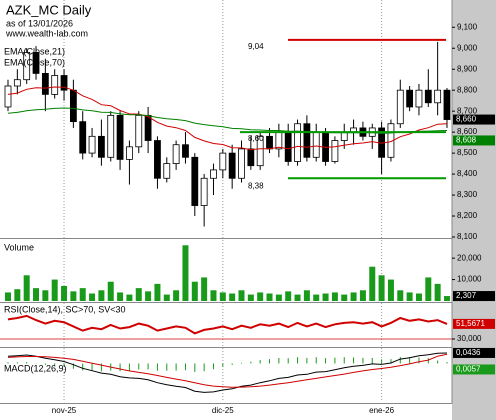 The width and height of the screenshot is (496, 420). What do you see at coordinates (39, 23) in the screenshot?
I see `subtitle: as of 13/01/2026` at bounding box center [39, 23].